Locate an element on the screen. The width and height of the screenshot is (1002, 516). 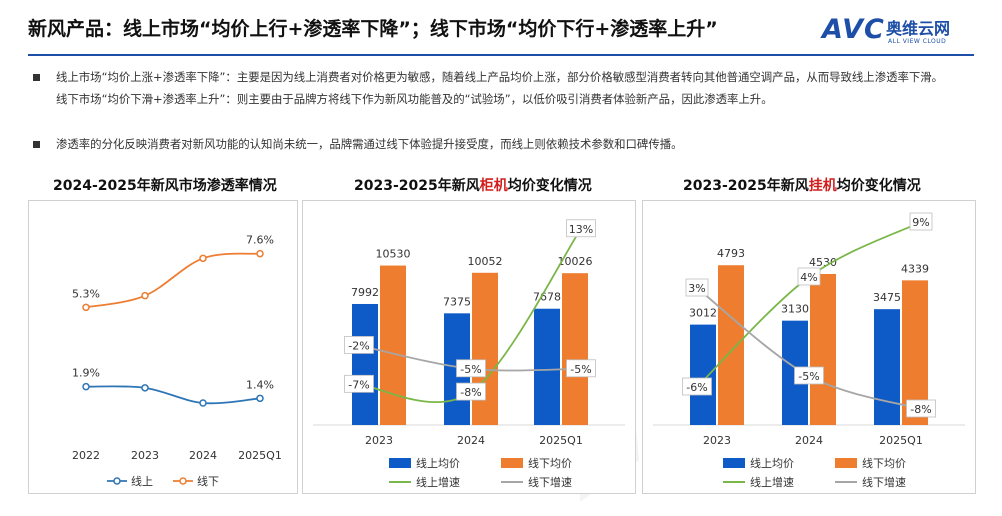
series-line-线下 is located at coordinates (173, 280).